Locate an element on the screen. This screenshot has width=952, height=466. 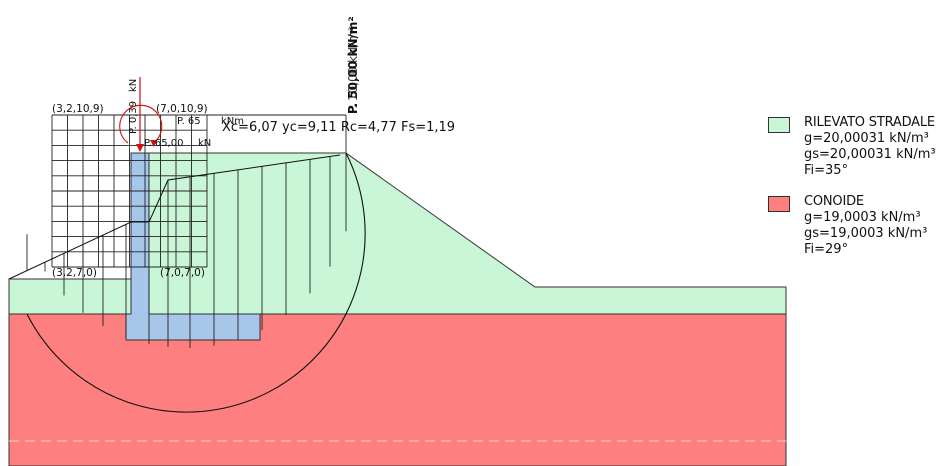
grid-label-bottom-right: (7,0,7,0) is located at coordinates (182, 273).